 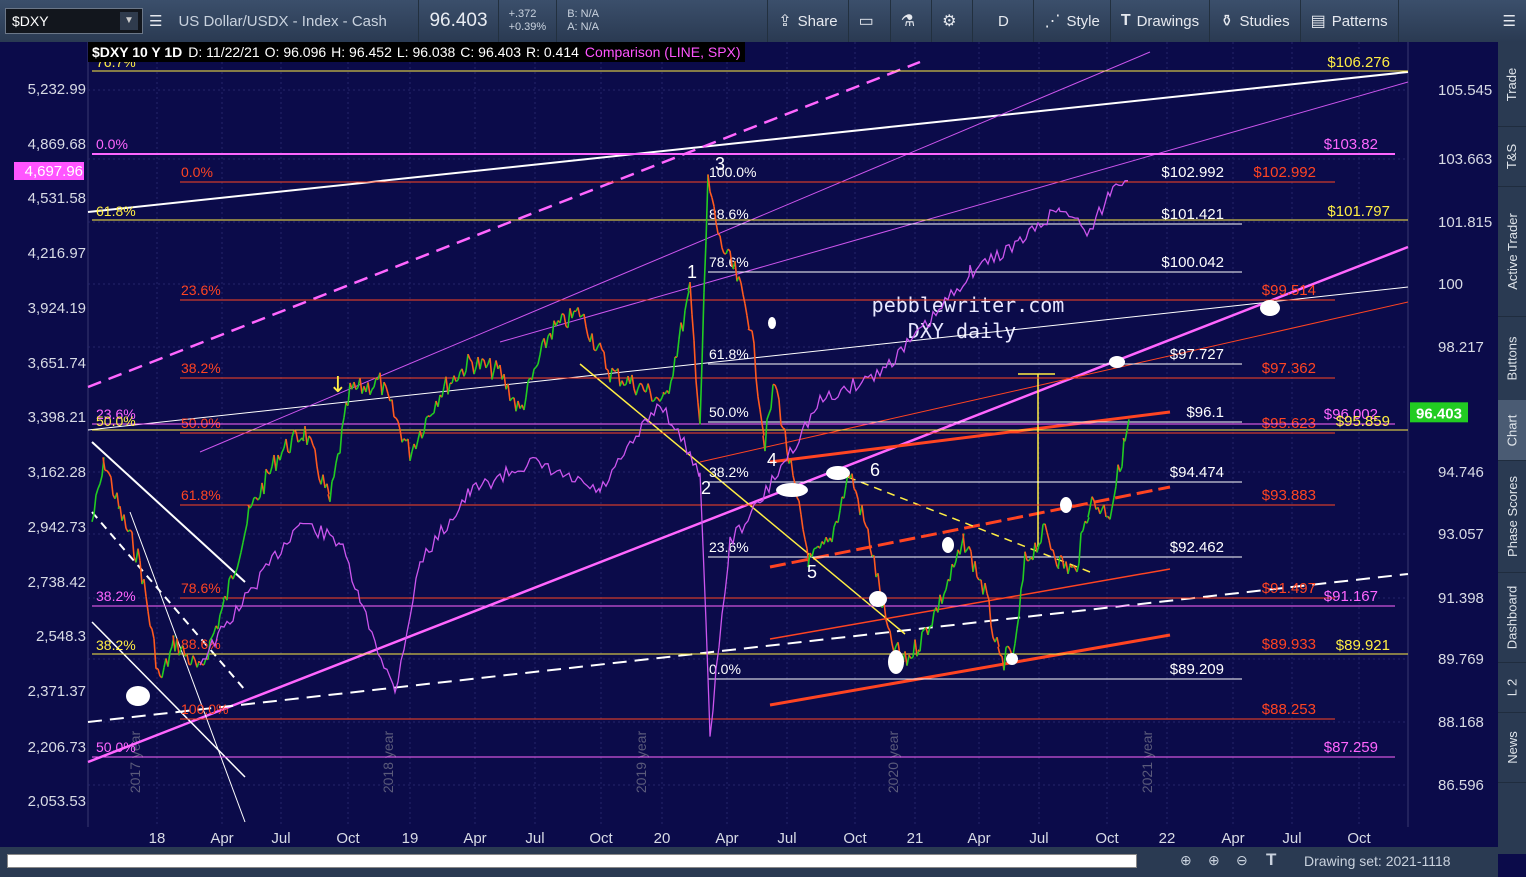 I want to click on menu-button: ☰, so click(x=1509, y=21).